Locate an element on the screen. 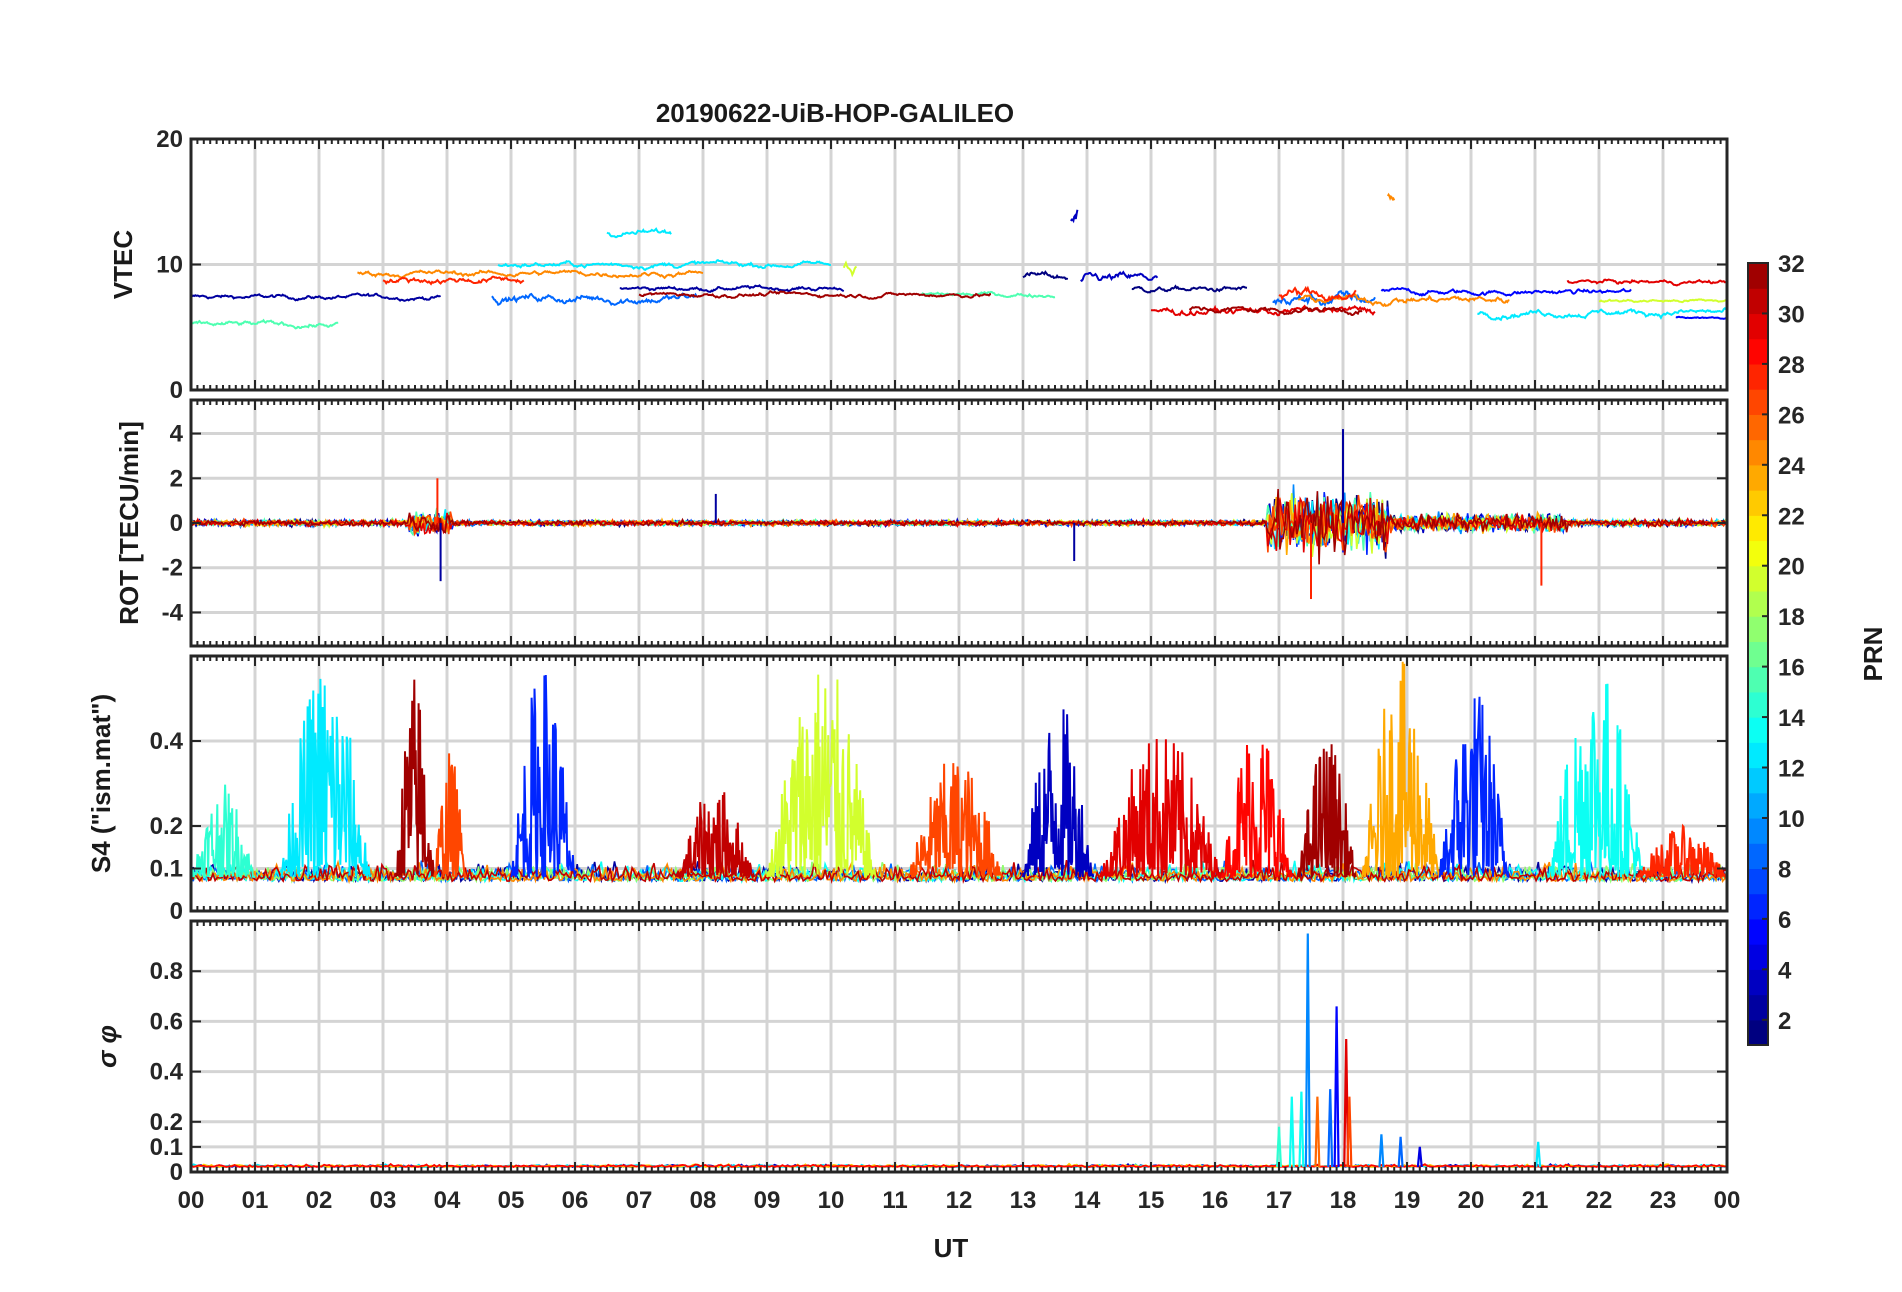 Image resolution: width=1902 pixels, height=1292 pixels. y-tick-label: -4 is located at coordinates (173, 612).